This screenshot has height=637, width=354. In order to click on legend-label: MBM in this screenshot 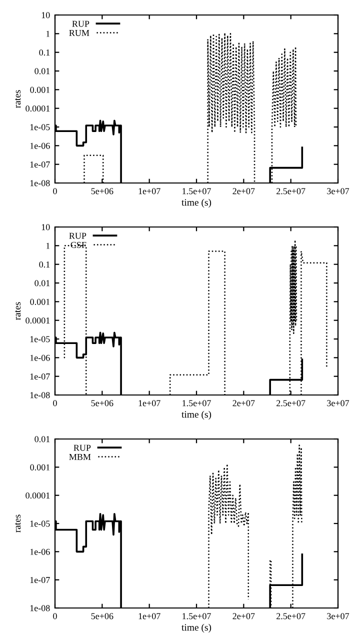, I will do `click(80, 457)`.